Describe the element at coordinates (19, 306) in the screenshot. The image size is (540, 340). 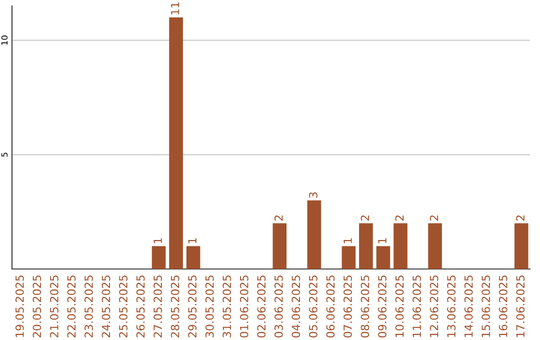
I see `x-tick-label: 19.05.2025` at that location.